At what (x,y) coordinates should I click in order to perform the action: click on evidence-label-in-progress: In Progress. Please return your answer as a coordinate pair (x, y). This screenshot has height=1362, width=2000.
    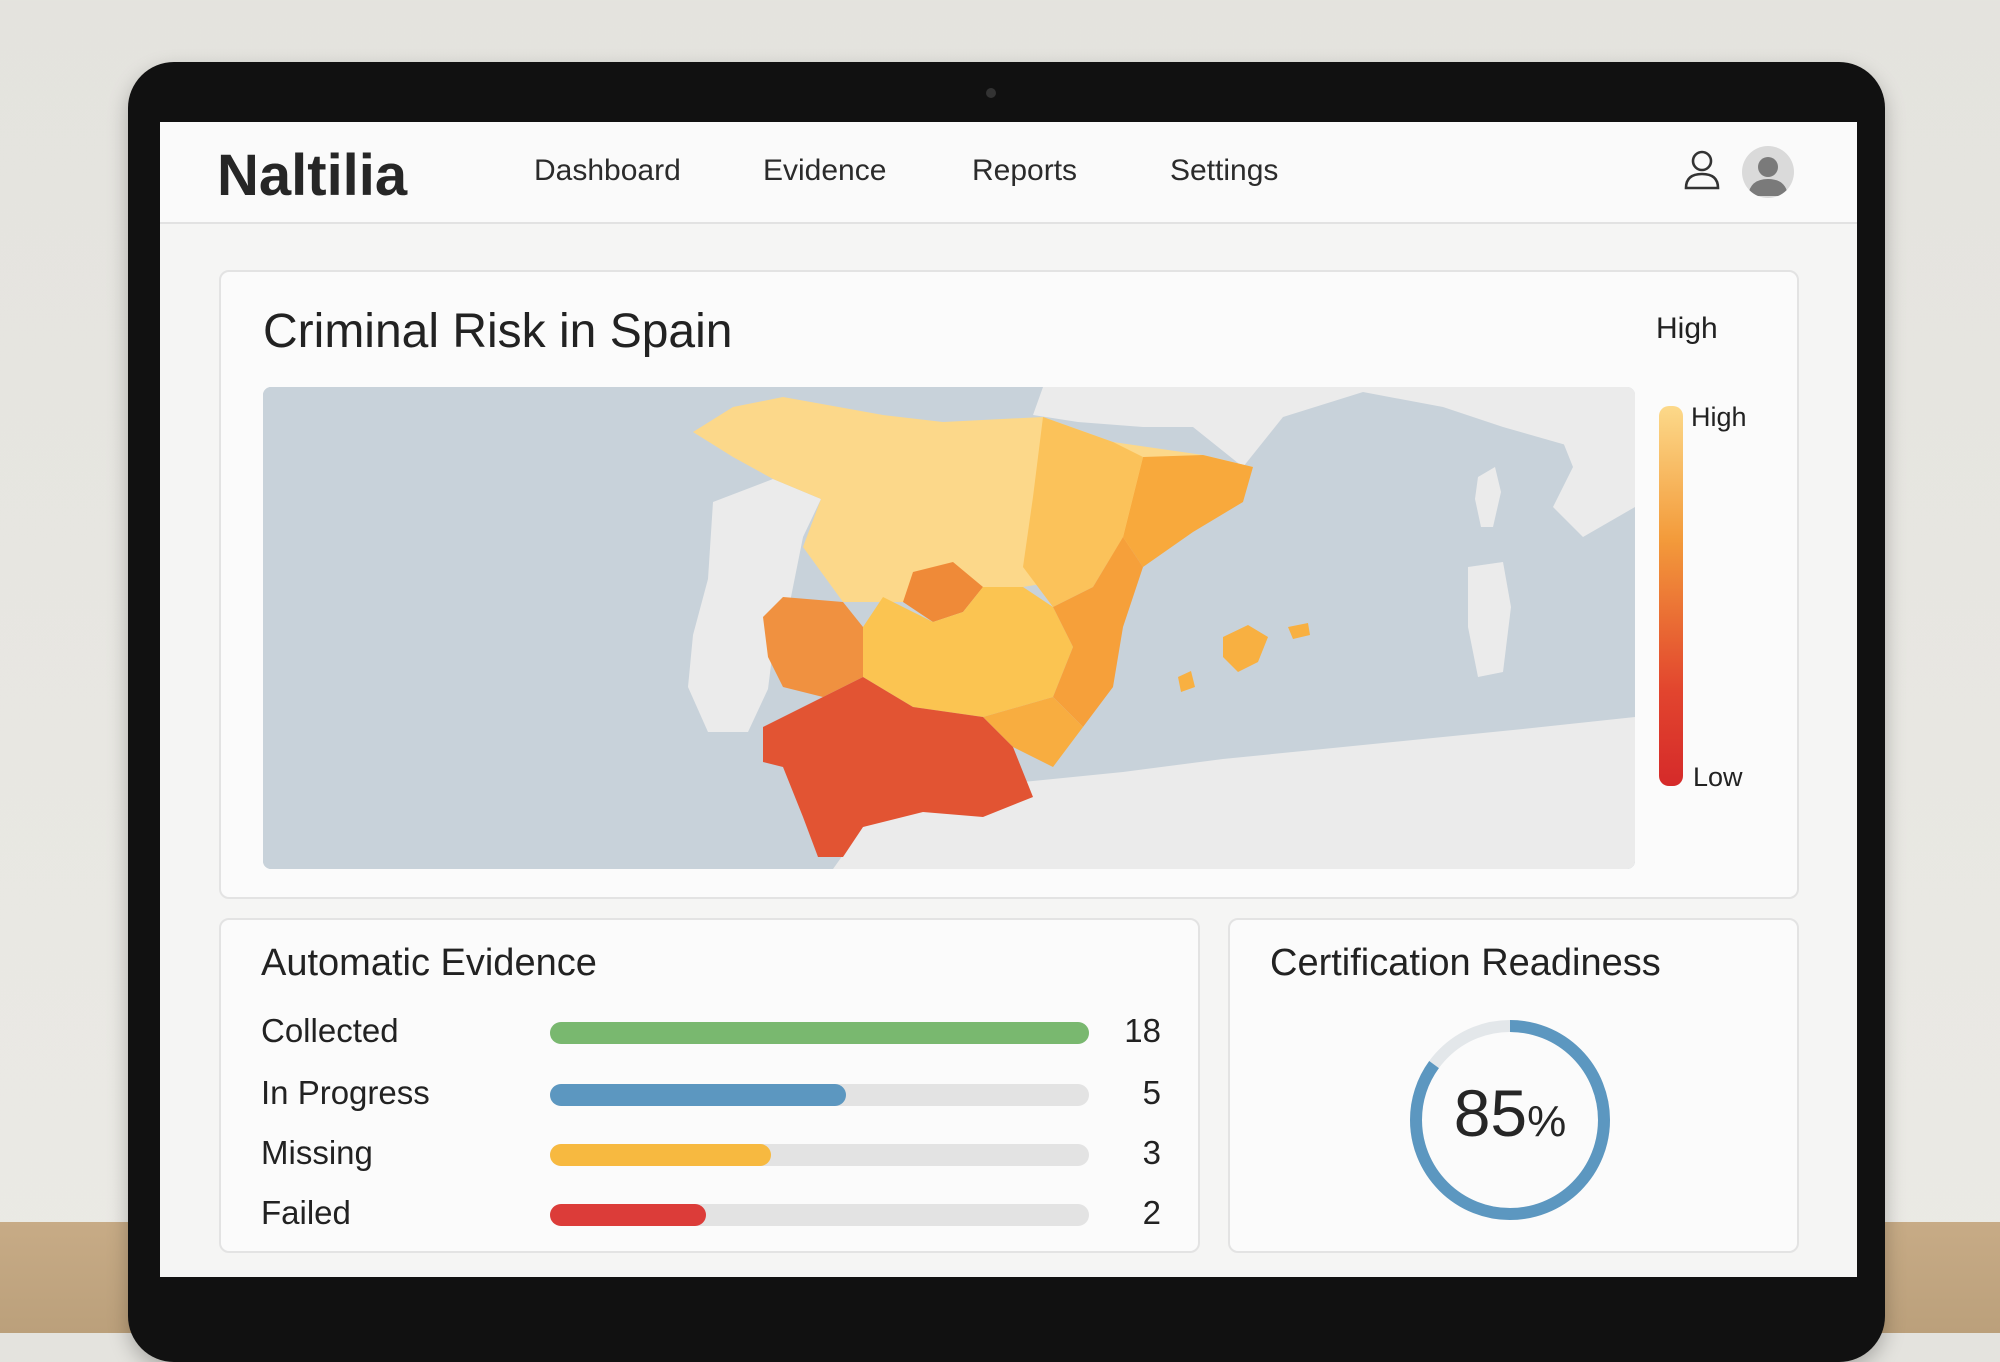
    Looking at the image, I should click on (345, 1092).